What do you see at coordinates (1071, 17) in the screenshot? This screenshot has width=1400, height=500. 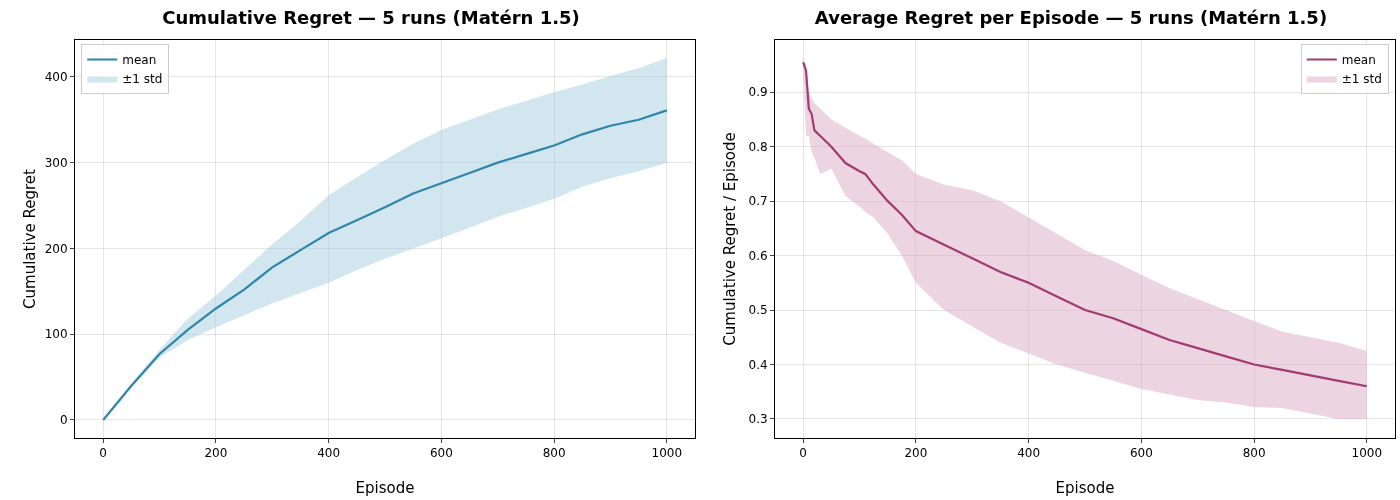 I see `chart-title: Average Regret per Episode — 5 runs (Matérn 1.5)` at bounding box center [1071, 17].